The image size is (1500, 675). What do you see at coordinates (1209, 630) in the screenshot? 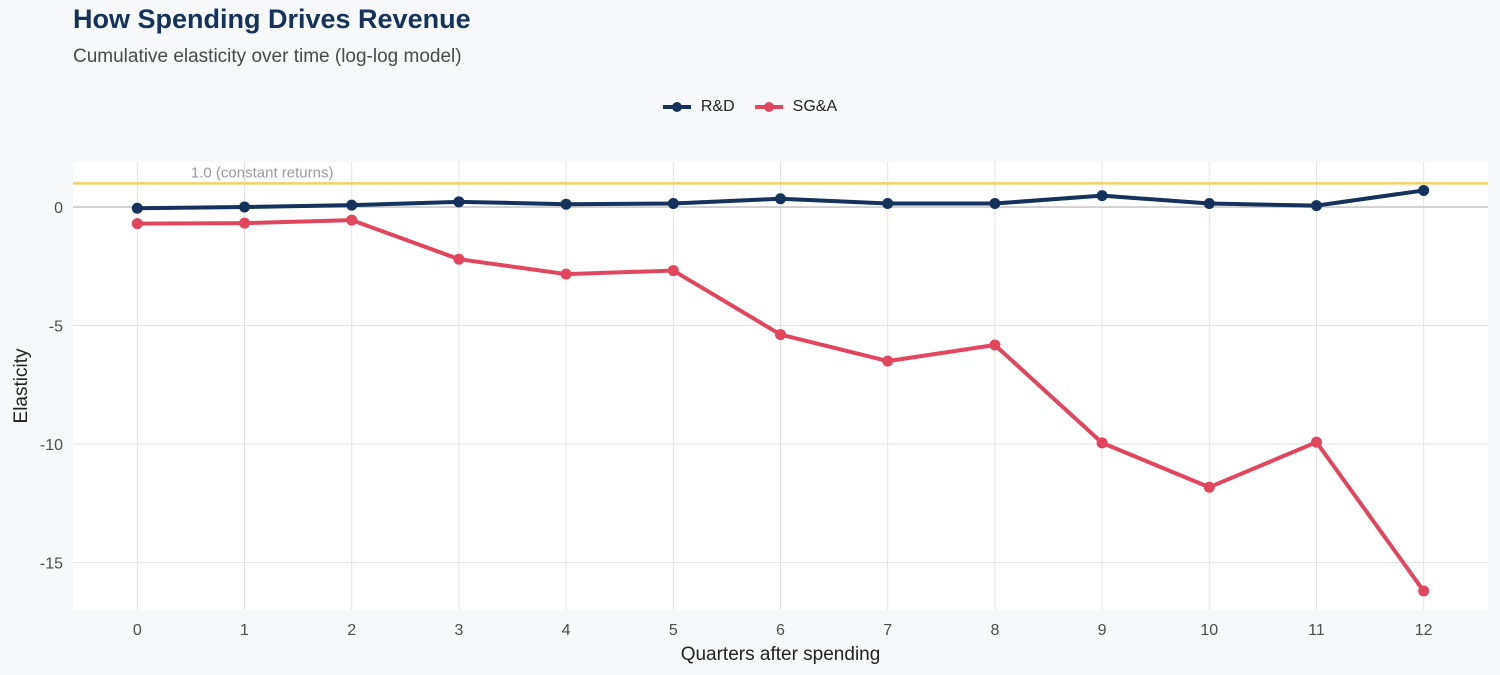
I see `x-tick-label: 10` at bounding box center [1209, 630].